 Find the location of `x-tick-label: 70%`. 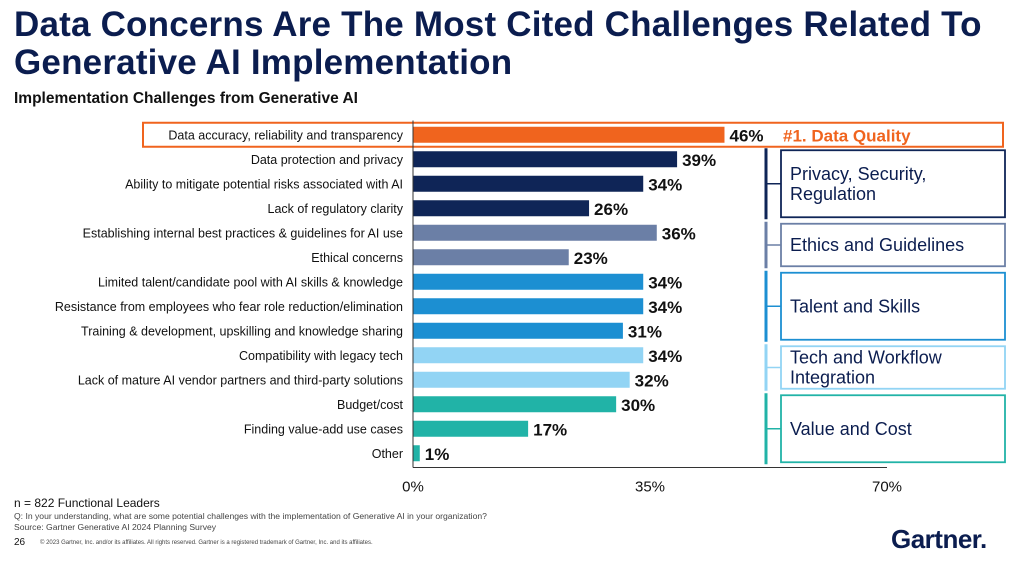

x-tick-label: 70% is located at coordinates (887, 487).